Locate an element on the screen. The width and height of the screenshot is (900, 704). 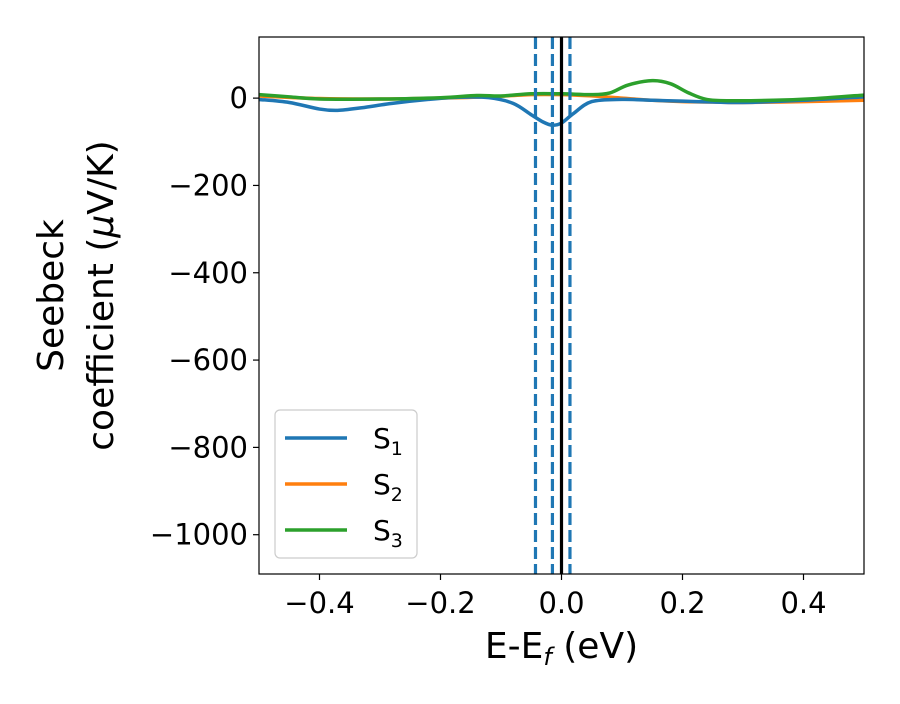
y-tick-label: −200 is located at coordinates (208, 185).